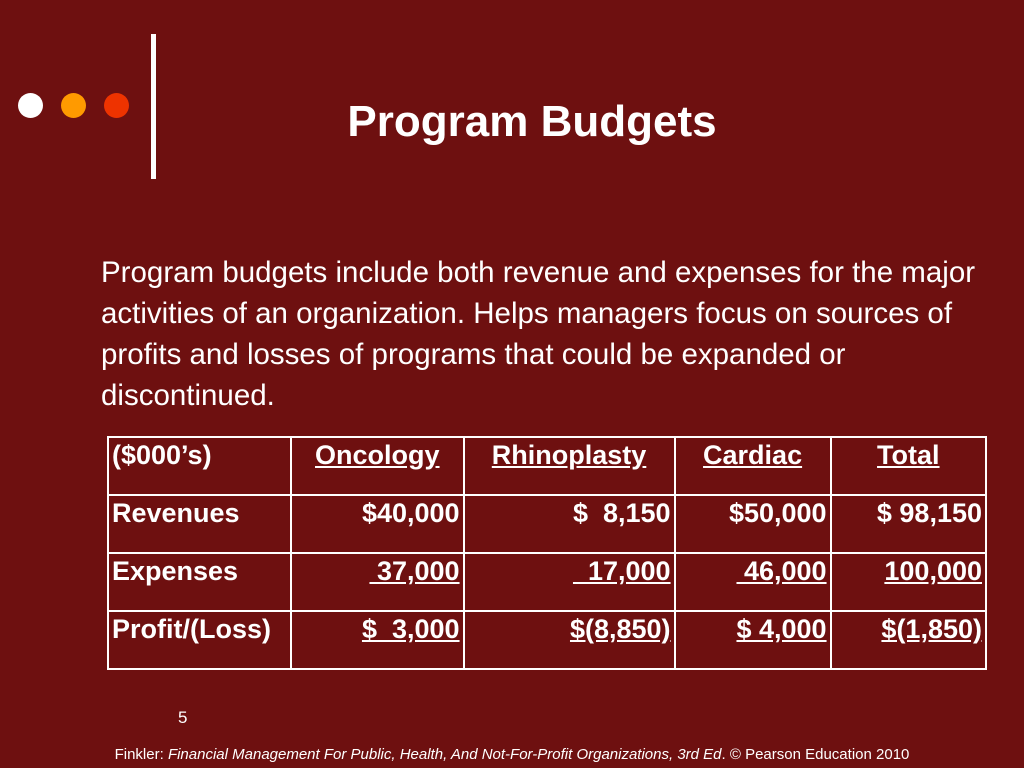  What do you see at coordinates (183, 717) in the screenshot?
I see `page-number: 5` at bounding box center [183, 717].